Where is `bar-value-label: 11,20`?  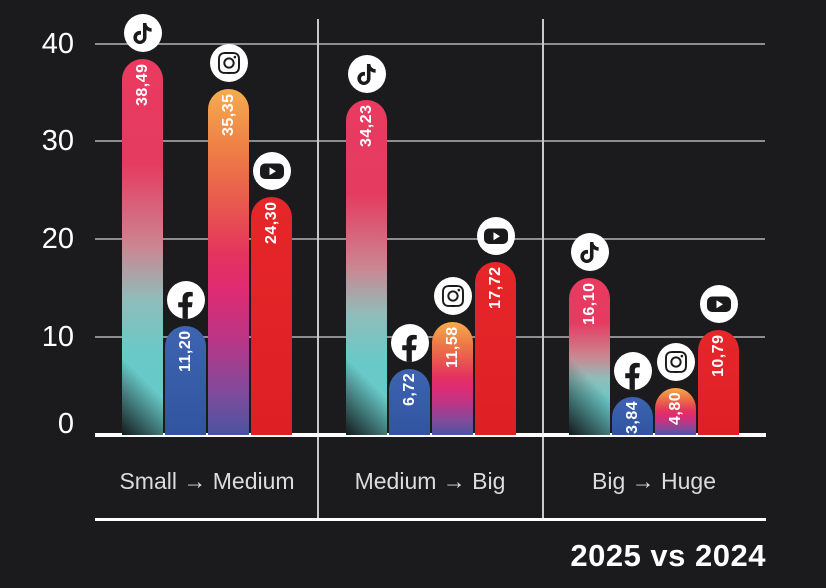
bar-value-label: 11,20 is located at coordinates (185, 351).